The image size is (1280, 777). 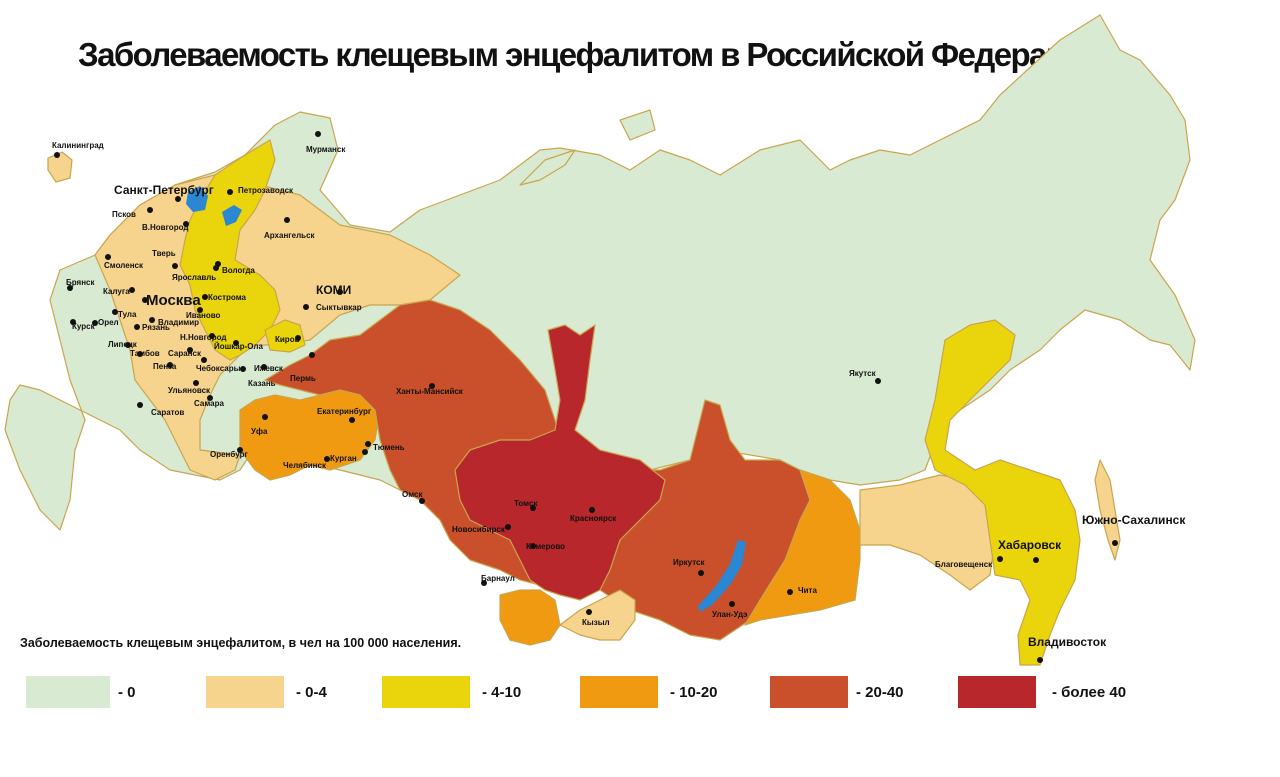 I want to click on city-dot-kaluga, so click(x=132, y=290).